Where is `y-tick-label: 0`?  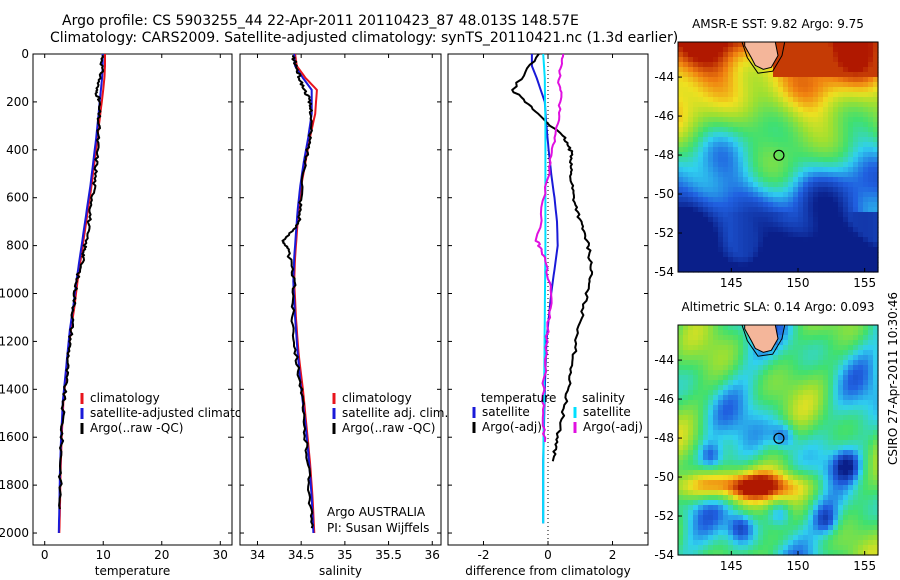 y-tick-label: 0 is located at coordinates (25, 54).